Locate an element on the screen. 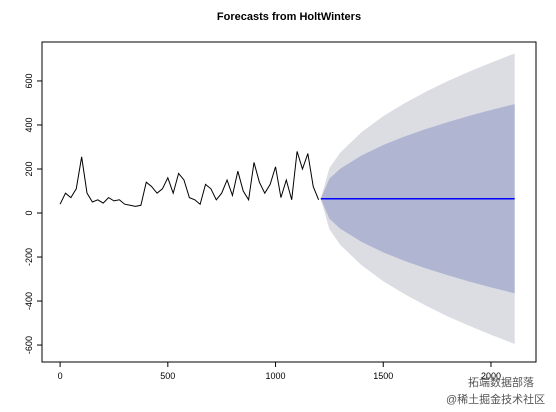 This screenshot has height=412, width=556. chart-title: Forecasts from HoltWinters is located at coordinates (289, 17).